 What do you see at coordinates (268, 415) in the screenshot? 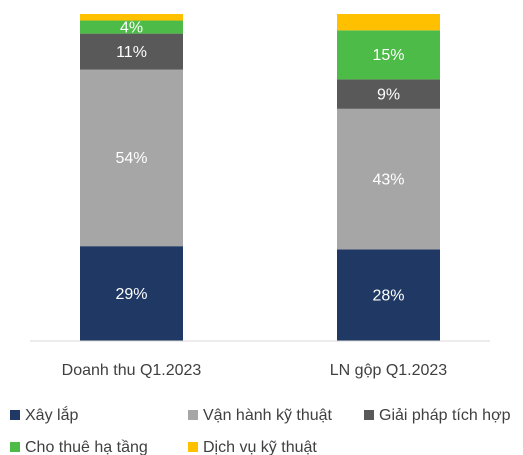
I see `legend-label: Vận hành kỹ thuật` at bounding box center [268, 415].